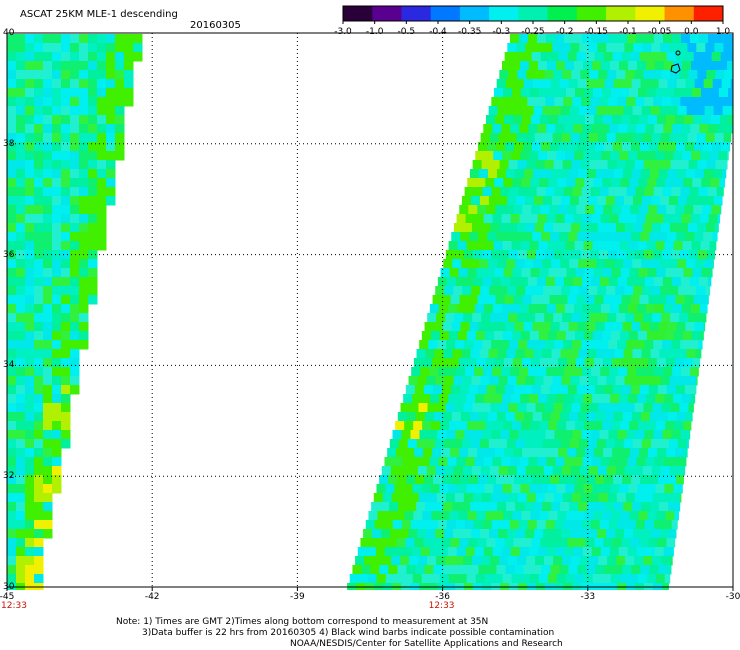 The image size is (740, 650). Describe the element at coordinates (445, 13) in the screenshot. I see `colorbar-swatch` at that location.